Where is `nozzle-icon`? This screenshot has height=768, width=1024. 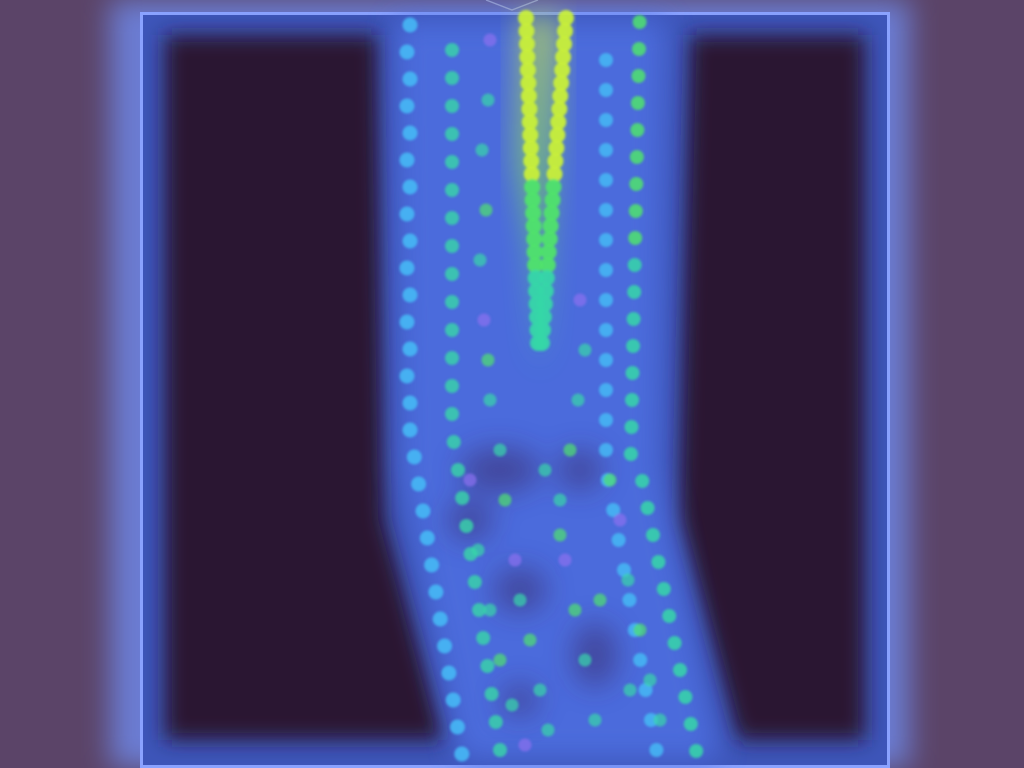 nozzle-icon is located at coordinates (512, 5).